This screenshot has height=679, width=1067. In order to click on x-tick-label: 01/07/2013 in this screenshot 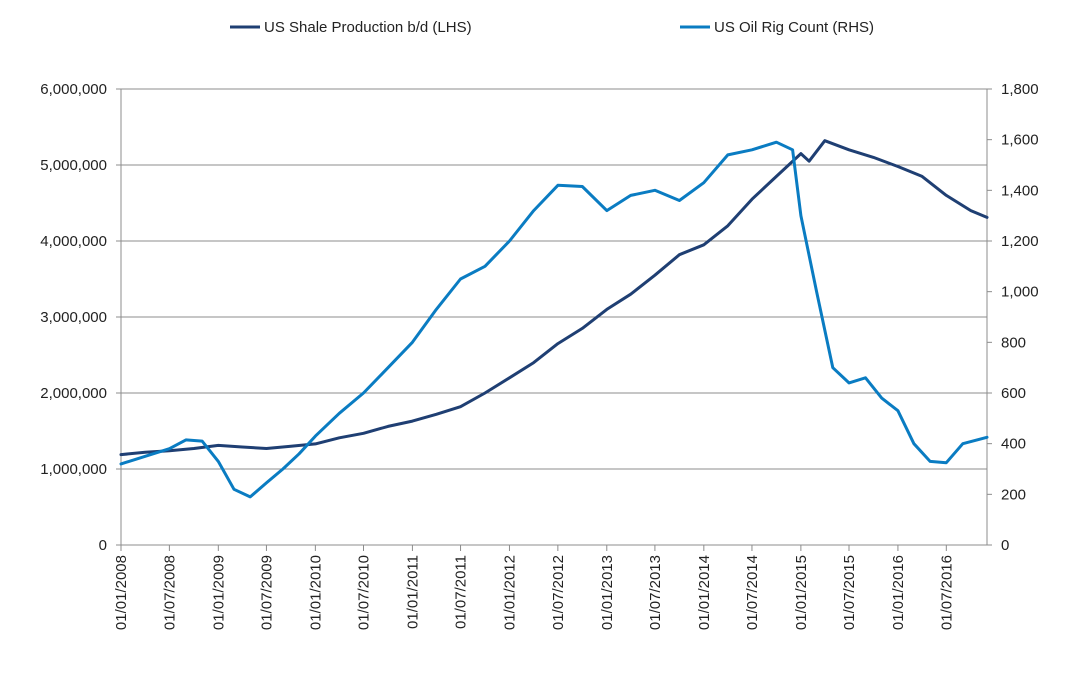, I will do `click(655, 592)`.